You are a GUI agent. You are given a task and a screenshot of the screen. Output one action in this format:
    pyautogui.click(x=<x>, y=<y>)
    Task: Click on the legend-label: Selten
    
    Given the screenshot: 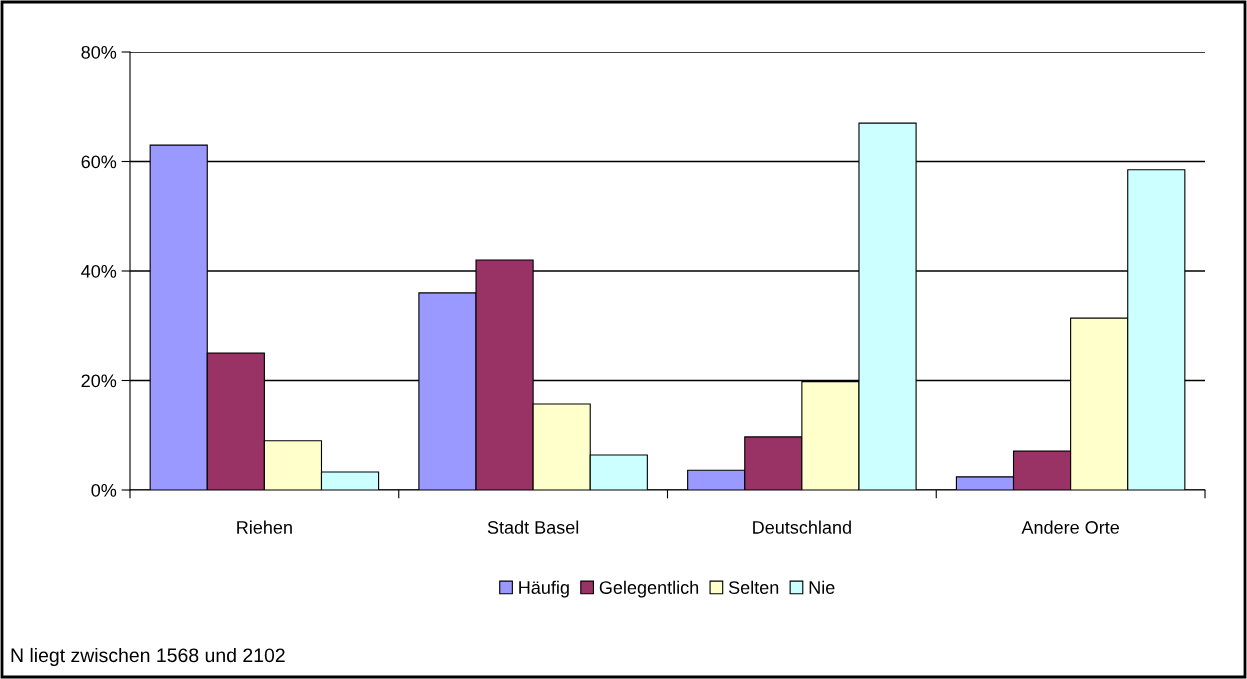 What is the action you would take?
    pyautogui.click(x=753, y=587)
    